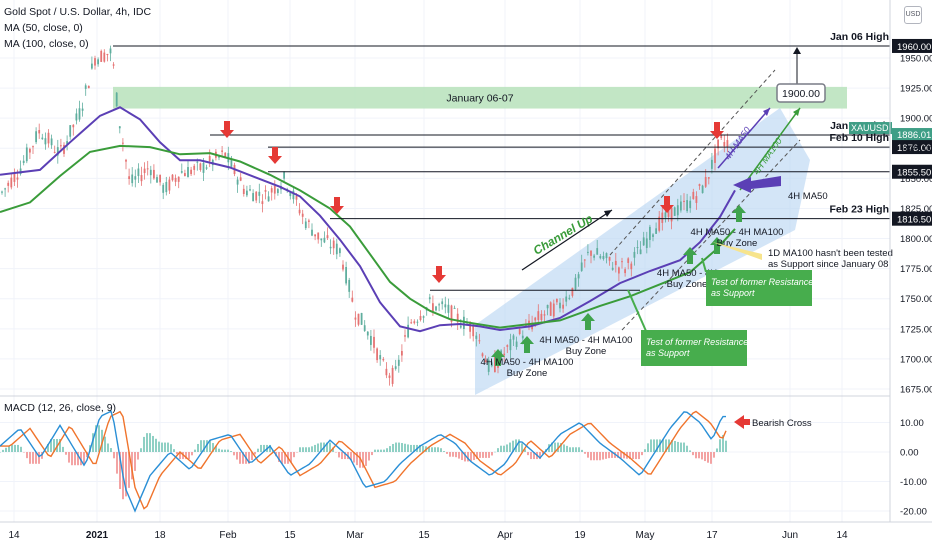 Image resolution: width=932 pixels, height=555 pixels. Describe the element at coordinates (228, 535) in the screenshot. I see `x-tick-label: Feb` at that location.